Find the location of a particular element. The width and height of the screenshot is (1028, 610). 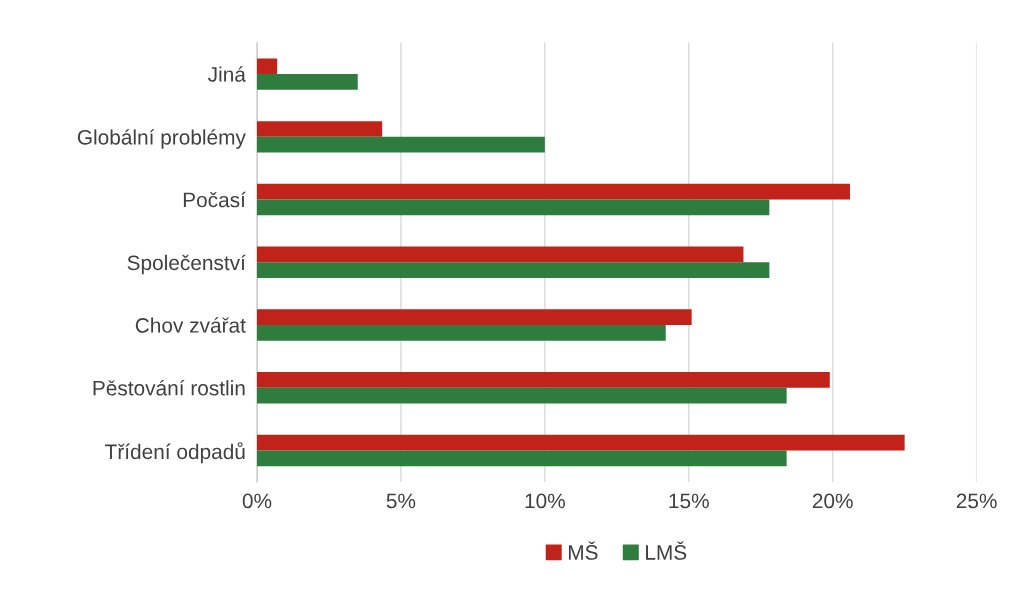

y-tick-label: Jiná is located at coordinates (227, 74).